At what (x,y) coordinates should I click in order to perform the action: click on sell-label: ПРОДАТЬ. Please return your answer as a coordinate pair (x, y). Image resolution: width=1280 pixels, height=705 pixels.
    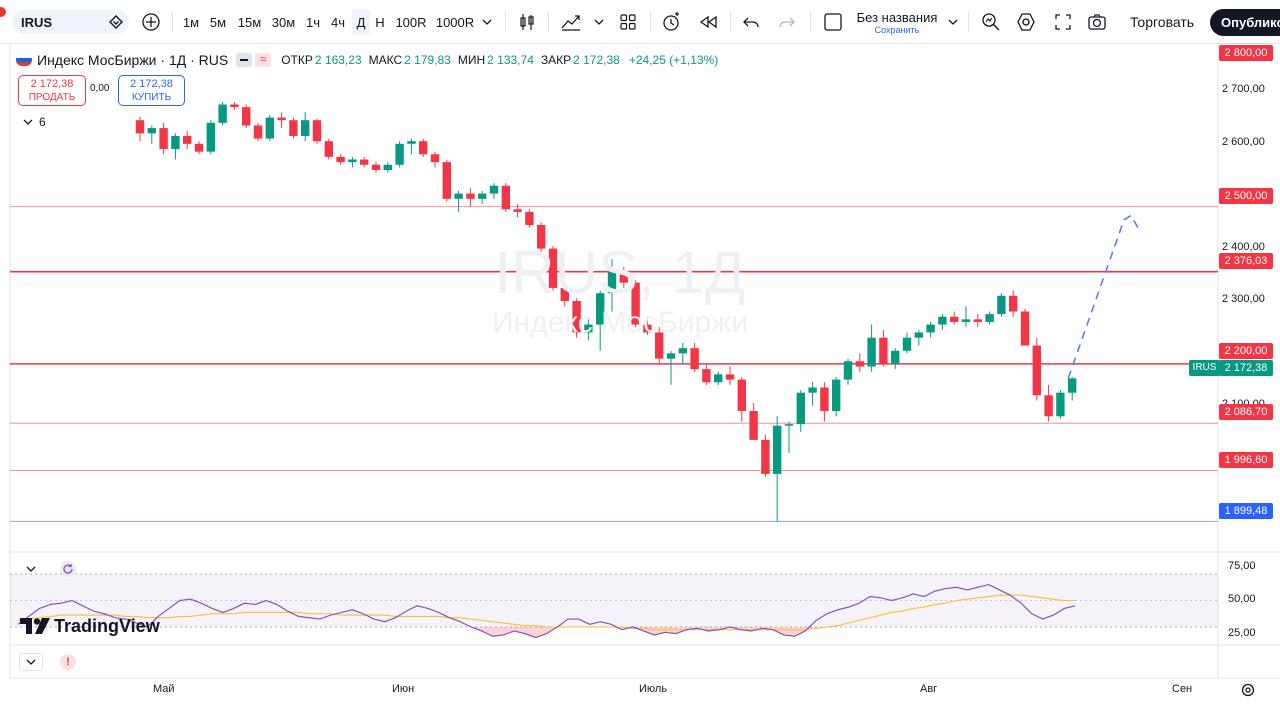
    Looking at the image, I should click on (52, 97).